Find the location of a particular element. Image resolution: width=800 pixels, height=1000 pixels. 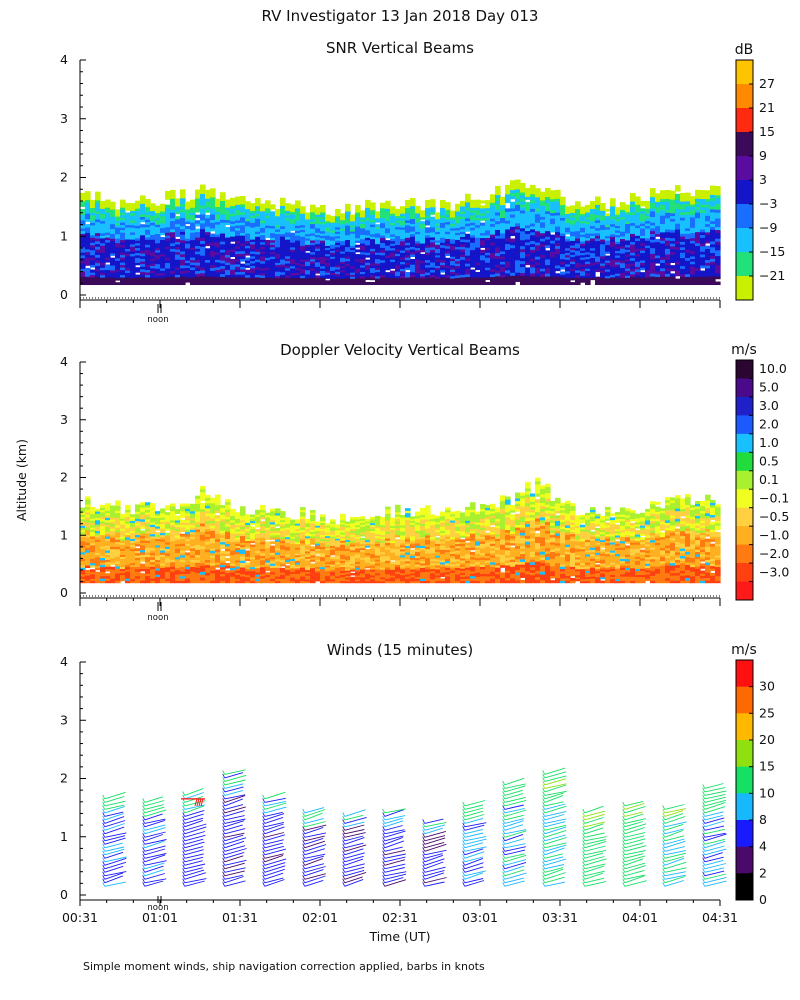

panel-title: Doppler Velocity Vertical Beams is located at coordinates (400, 350).